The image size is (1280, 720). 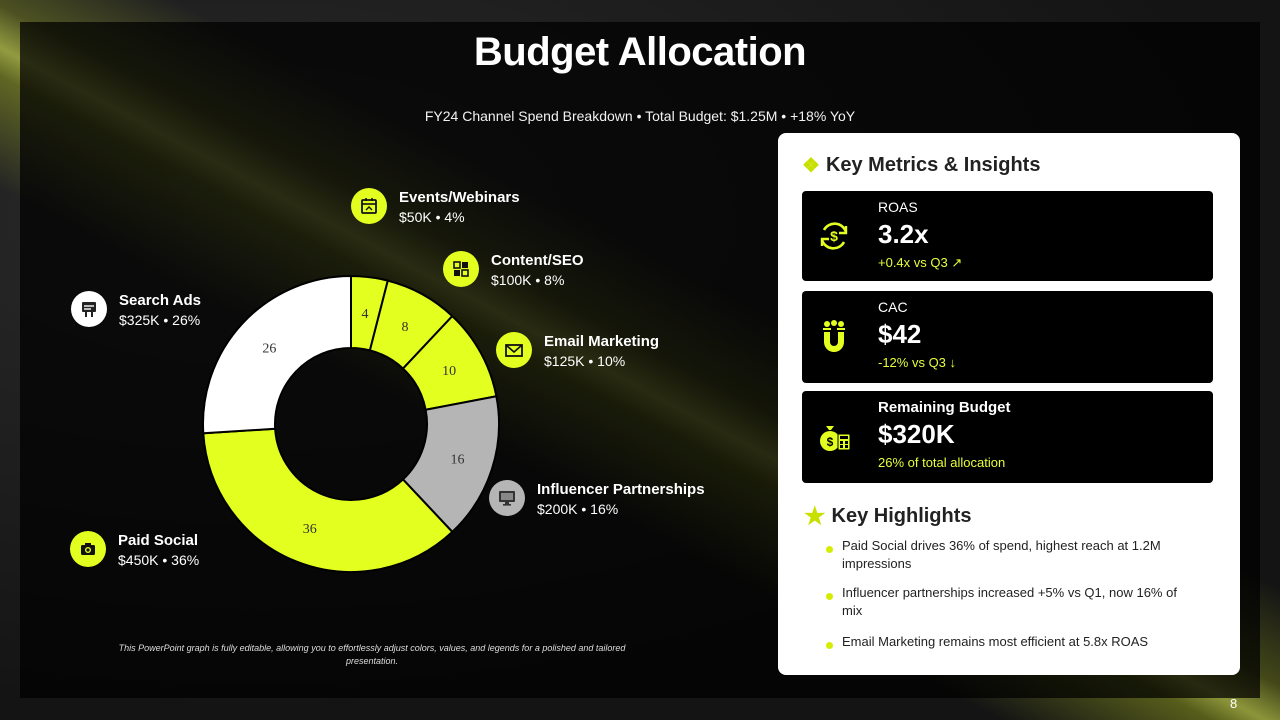 I want to click on calendar-icon, so click(x=369, y=206).